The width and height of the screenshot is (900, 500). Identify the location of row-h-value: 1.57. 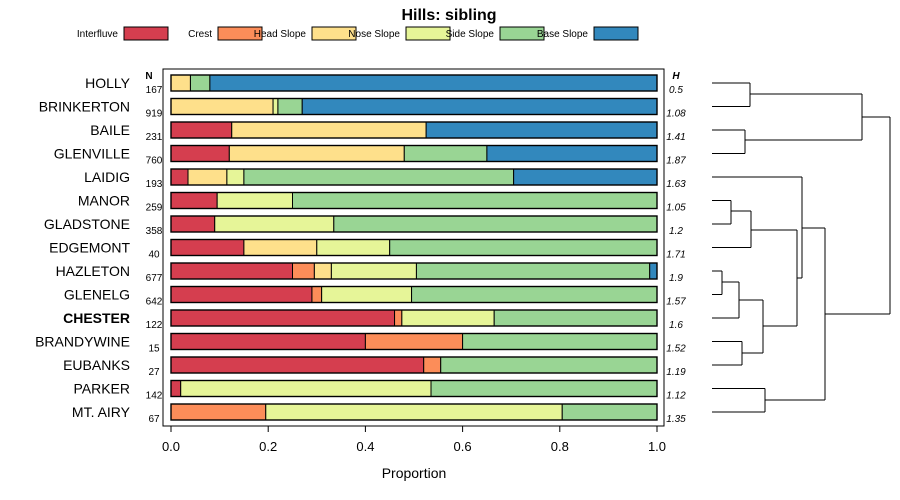
(676, 302).